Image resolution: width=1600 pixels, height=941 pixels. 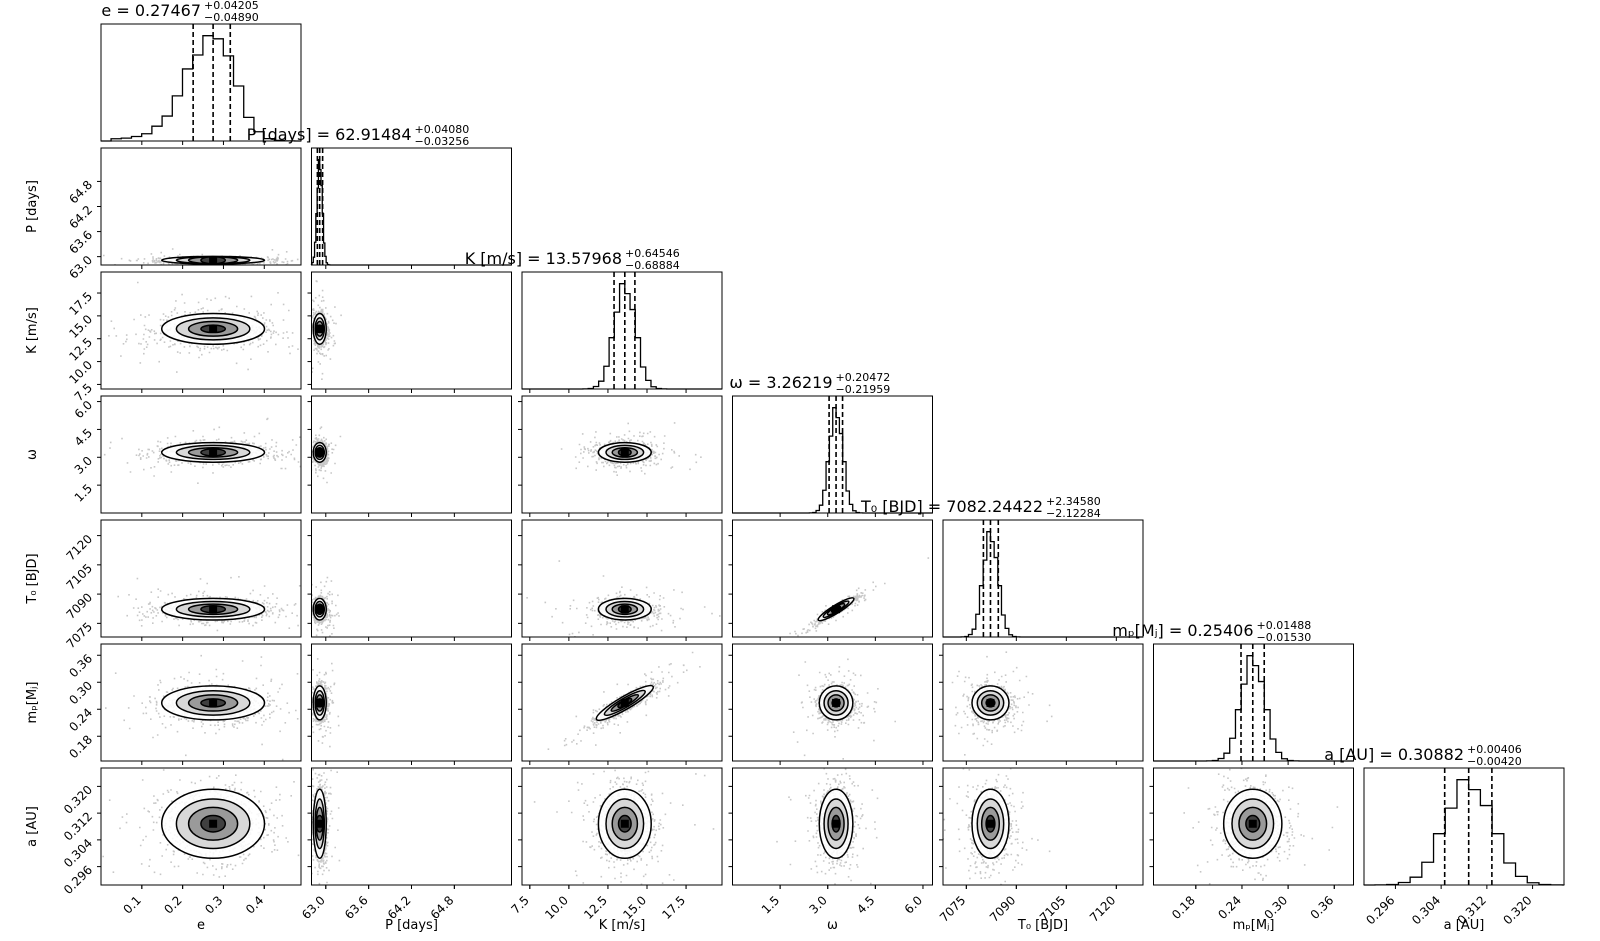 What do you see at coordinates (622, 336) in the screenshot?
I see `histogram-K` at bounding box center [622, 336].